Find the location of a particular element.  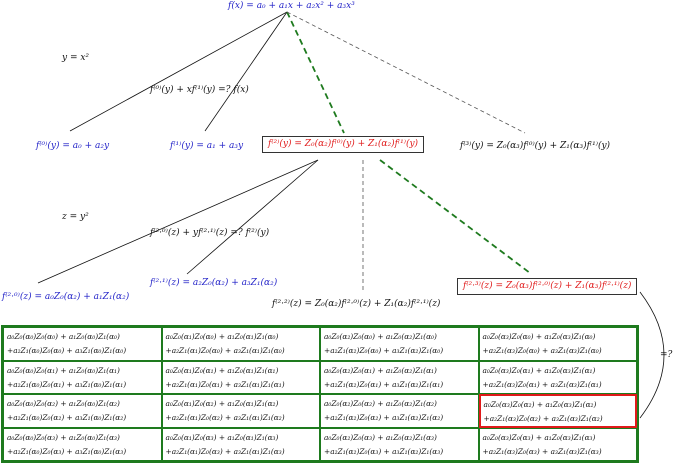

node-f3: f⁽³⁾(y) = Z₀(α₃)f⁽⁰⁾(y) + Z₁(α₃)f⁽¹⁾(y) is located at coordinates (535, 146).